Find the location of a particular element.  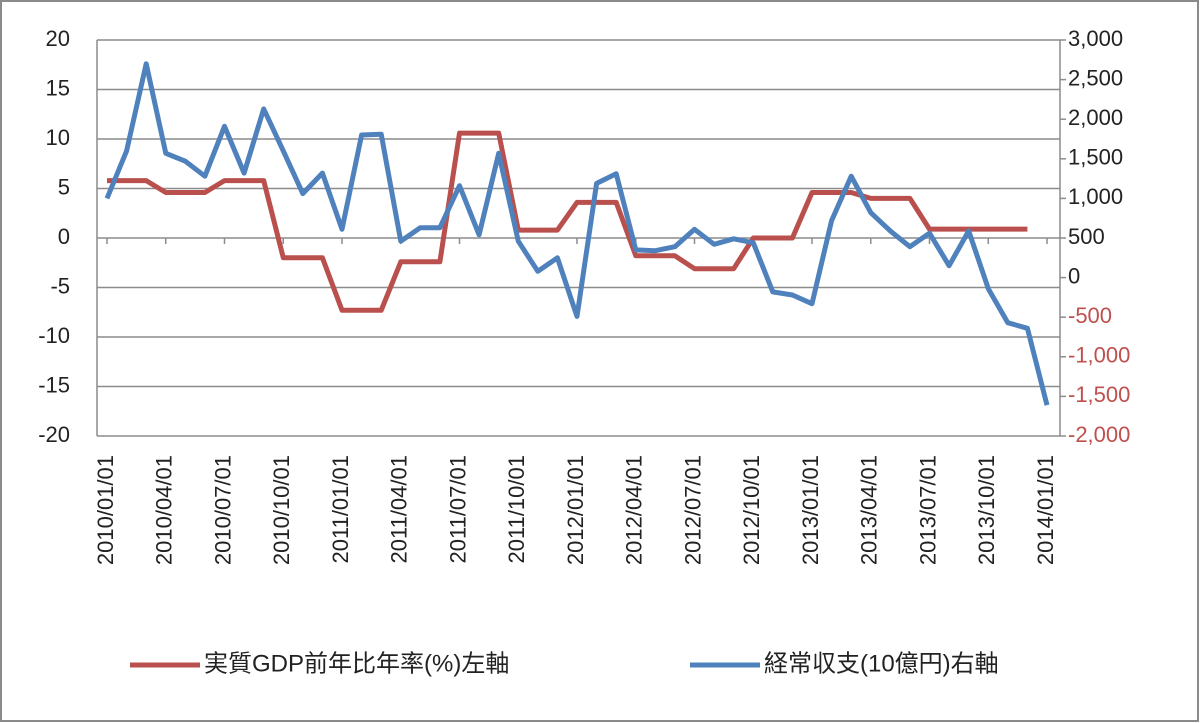

x-tick-label: 2010/01/01 is located at coordinates (105, 510).